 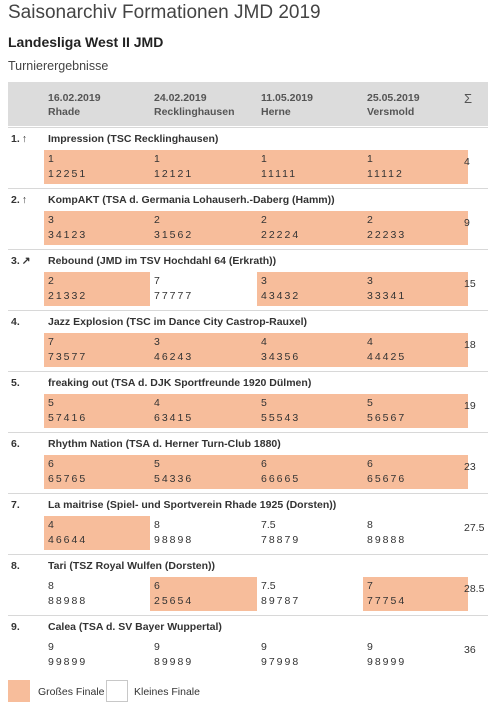 What do you see at coordinates (174, 418) in the screenshot?
I see `result-judge-marks: 63415` at bounding box center [174, 418].